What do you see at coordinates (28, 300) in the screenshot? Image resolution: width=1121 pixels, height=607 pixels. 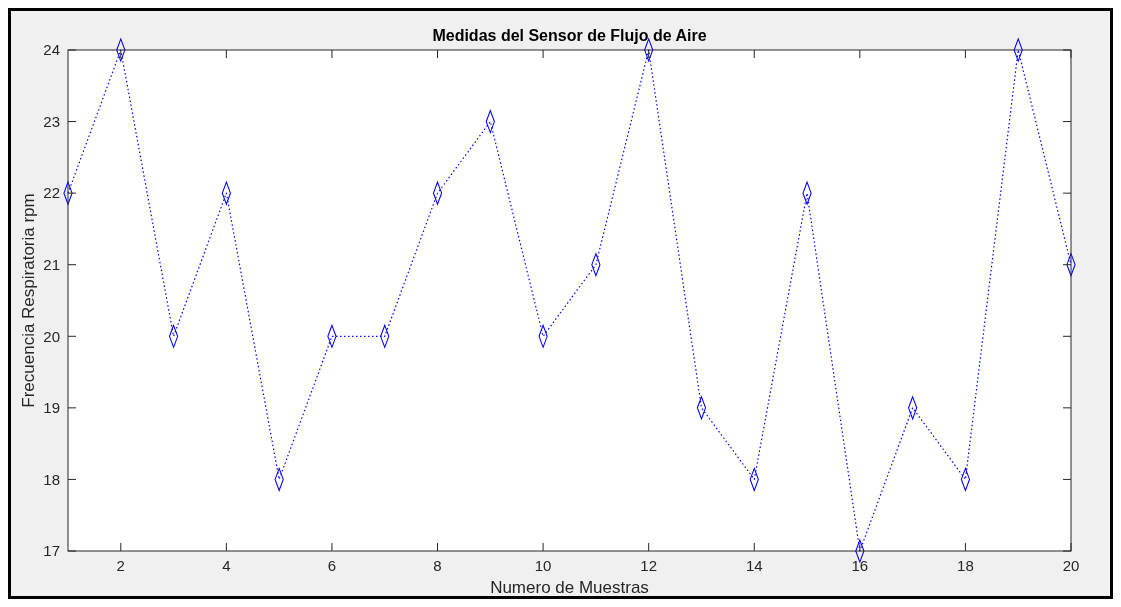 I see `y-axis-title: Frecuencia Respiratoria rpm` at bounding box center [28, 300].